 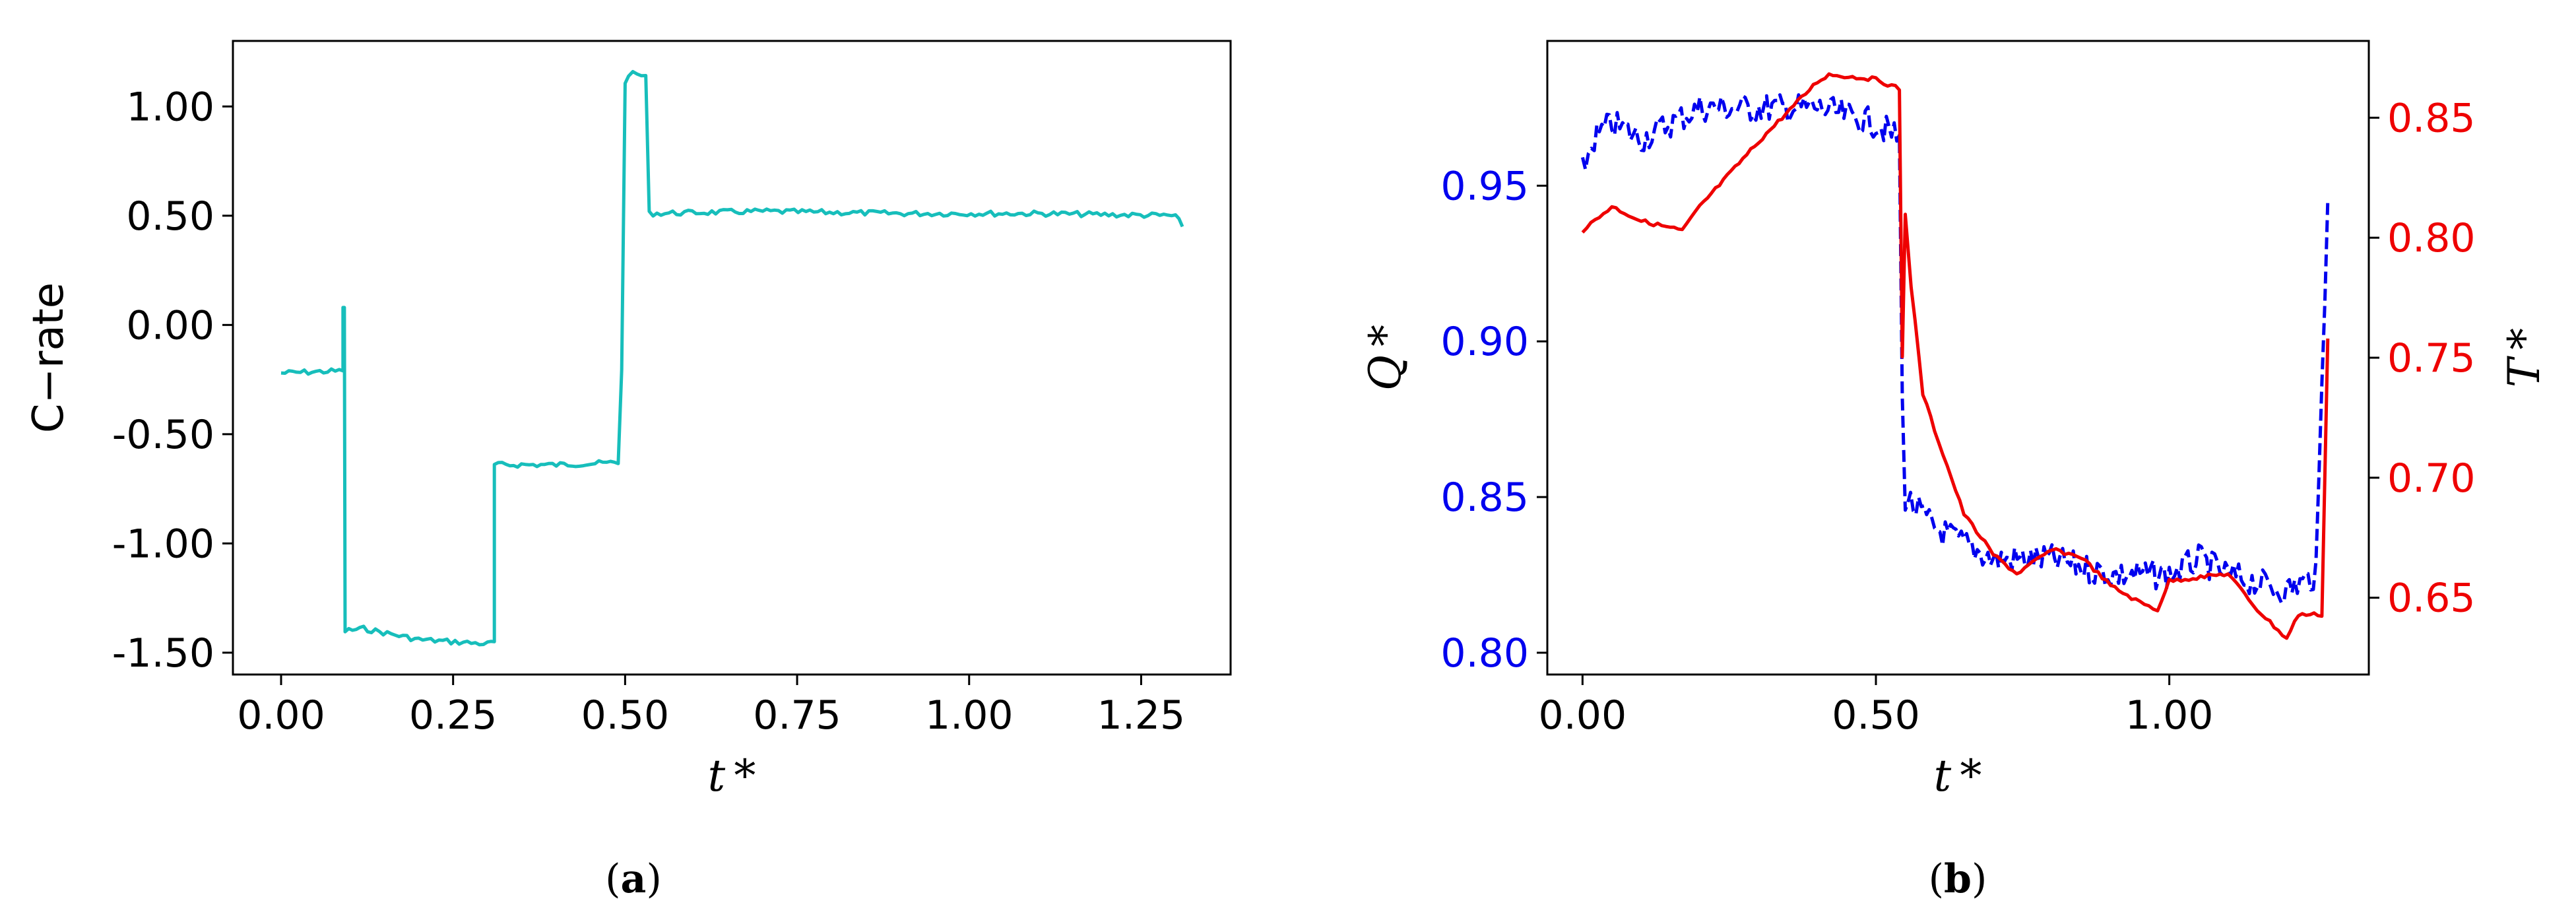 What do you see at coordinates (625, 715) in the screenshot?
I see `panel-a-x-tick-label: 0.50` at bounding box center [625, 715].